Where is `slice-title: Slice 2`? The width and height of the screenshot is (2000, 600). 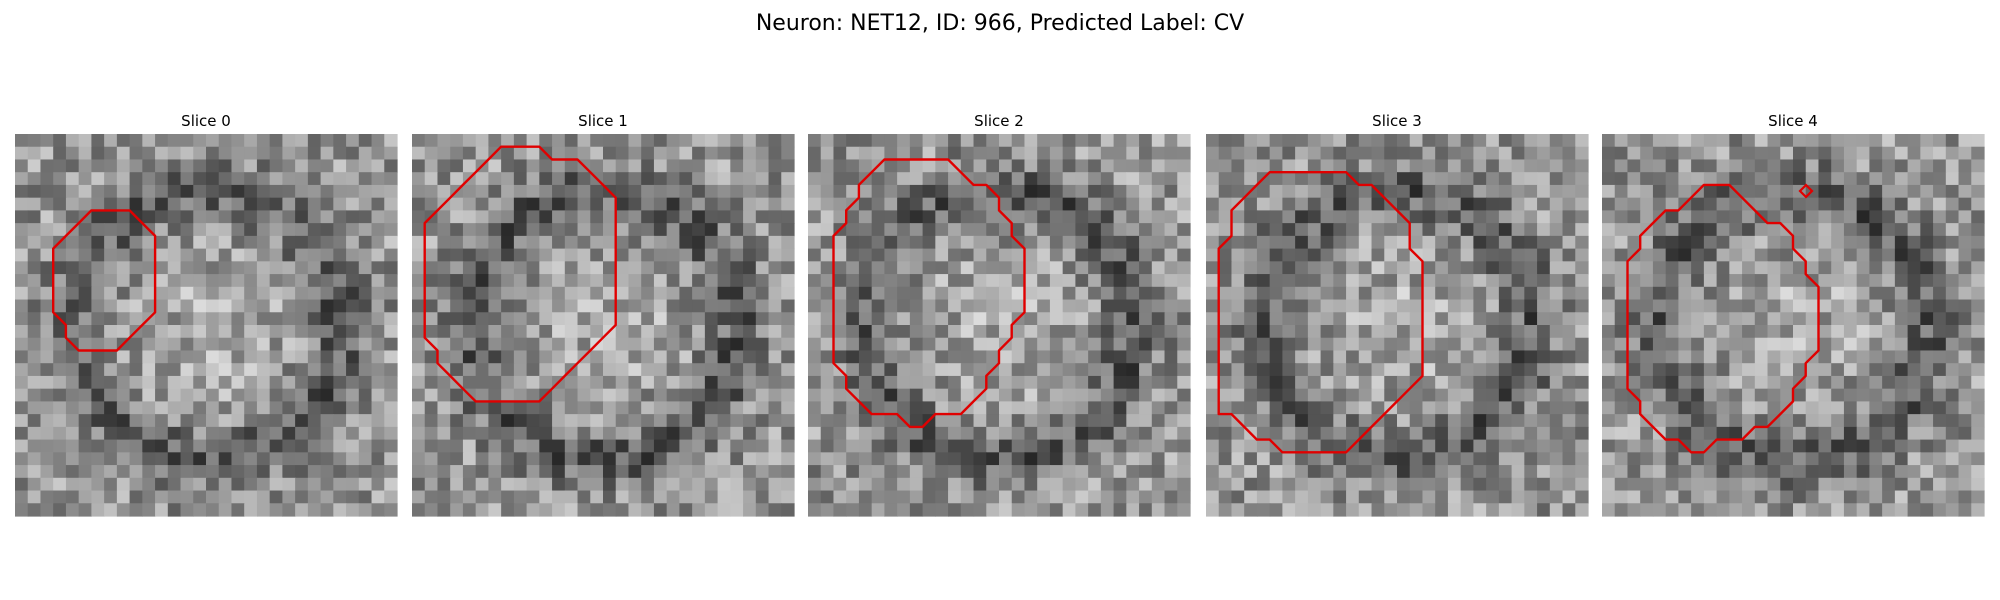 slice-title: Slice 2 is located at coordinates (999, 121).